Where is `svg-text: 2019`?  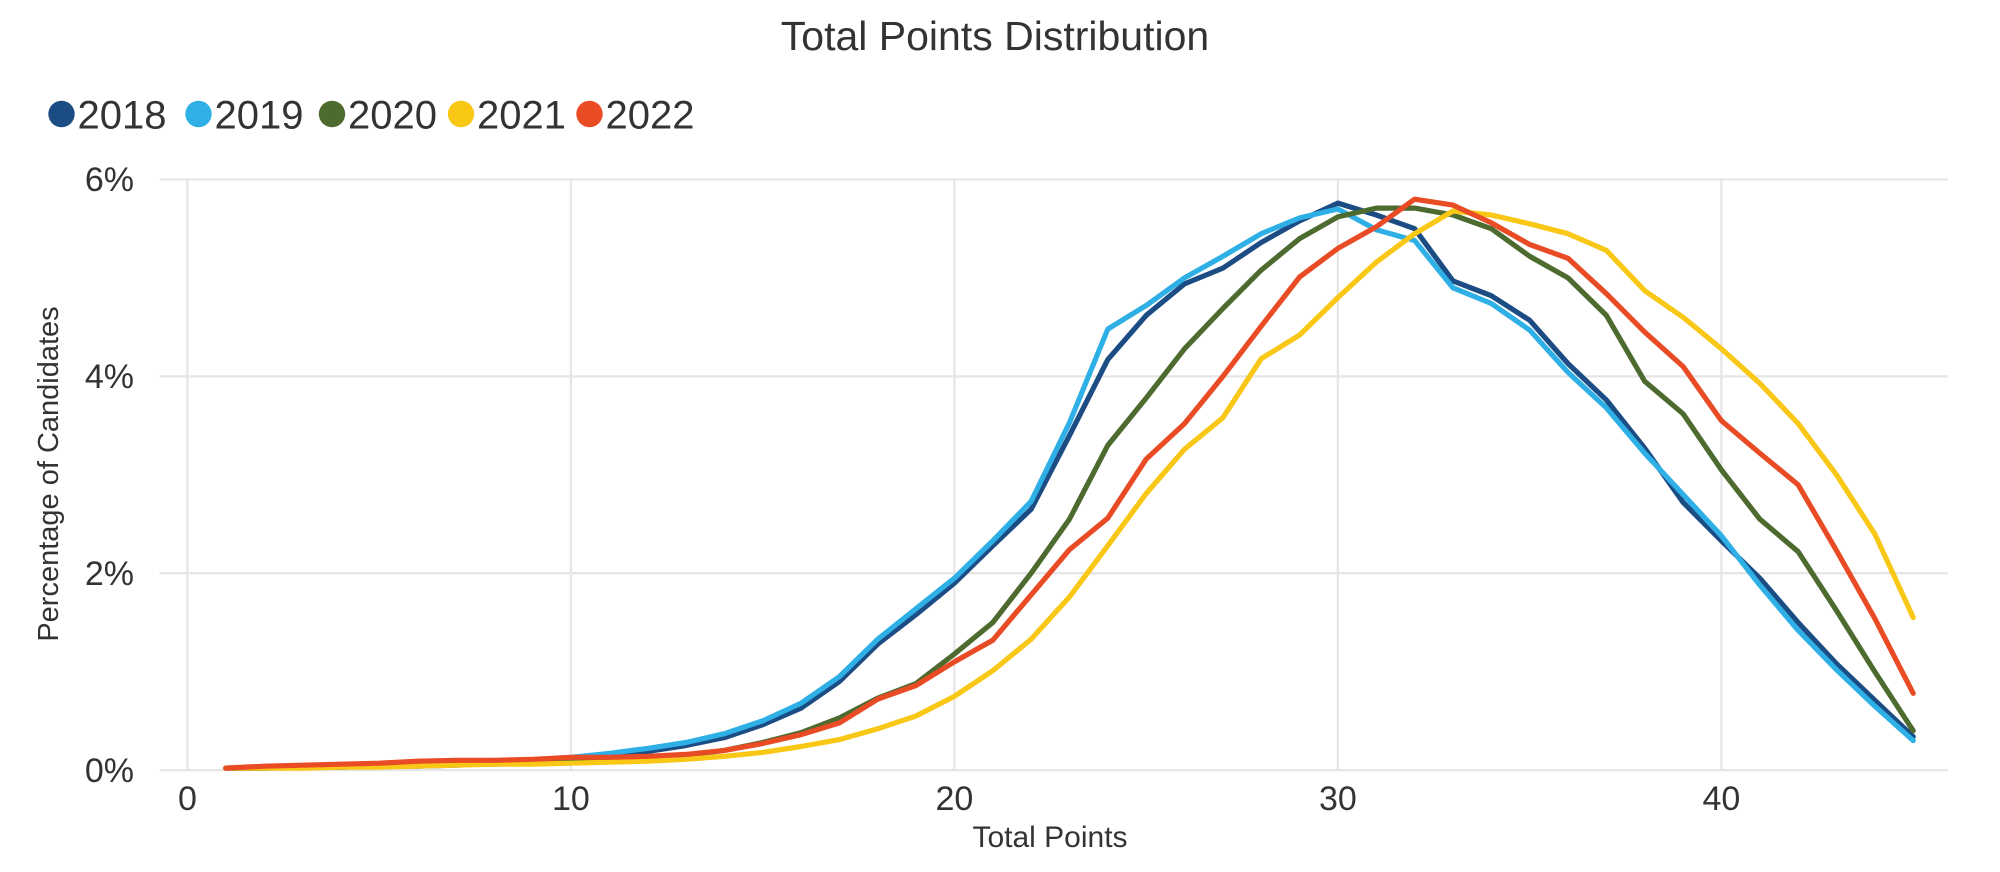 svg-text: 2019 is located at coordinates (259, 116).